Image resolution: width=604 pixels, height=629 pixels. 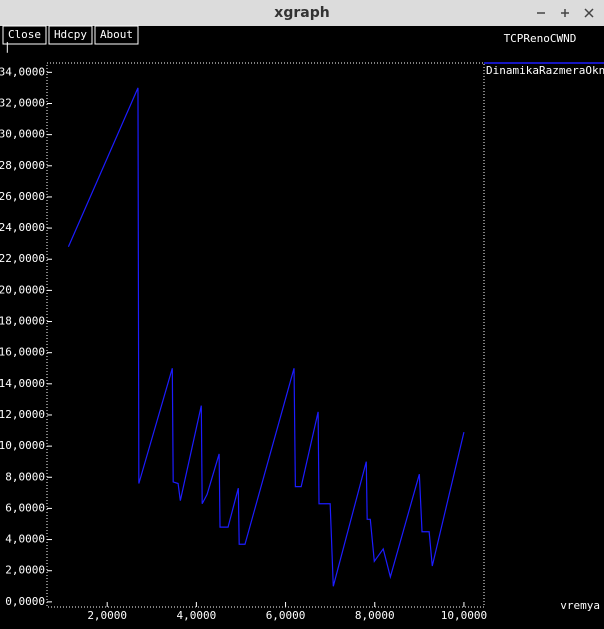 What do you see at coordinates (107, 615) in the screenshot?
I see `x-tick-label: 2,0000` at bounding box center [107, 615].